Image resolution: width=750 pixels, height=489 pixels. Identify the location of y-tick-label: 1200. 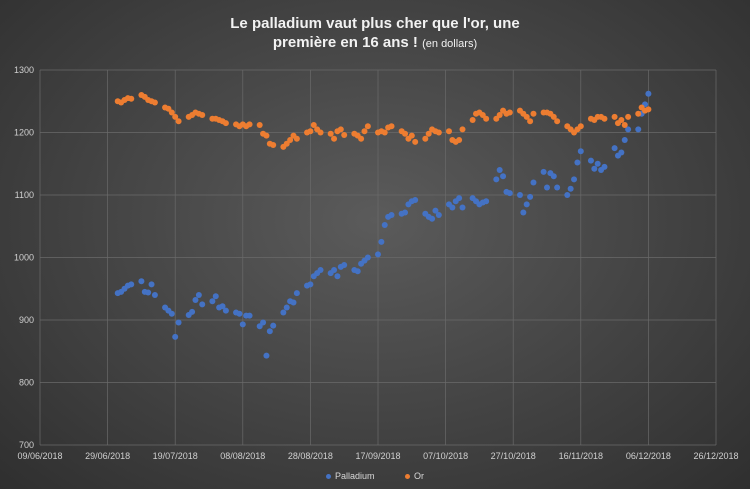
(24, 133).